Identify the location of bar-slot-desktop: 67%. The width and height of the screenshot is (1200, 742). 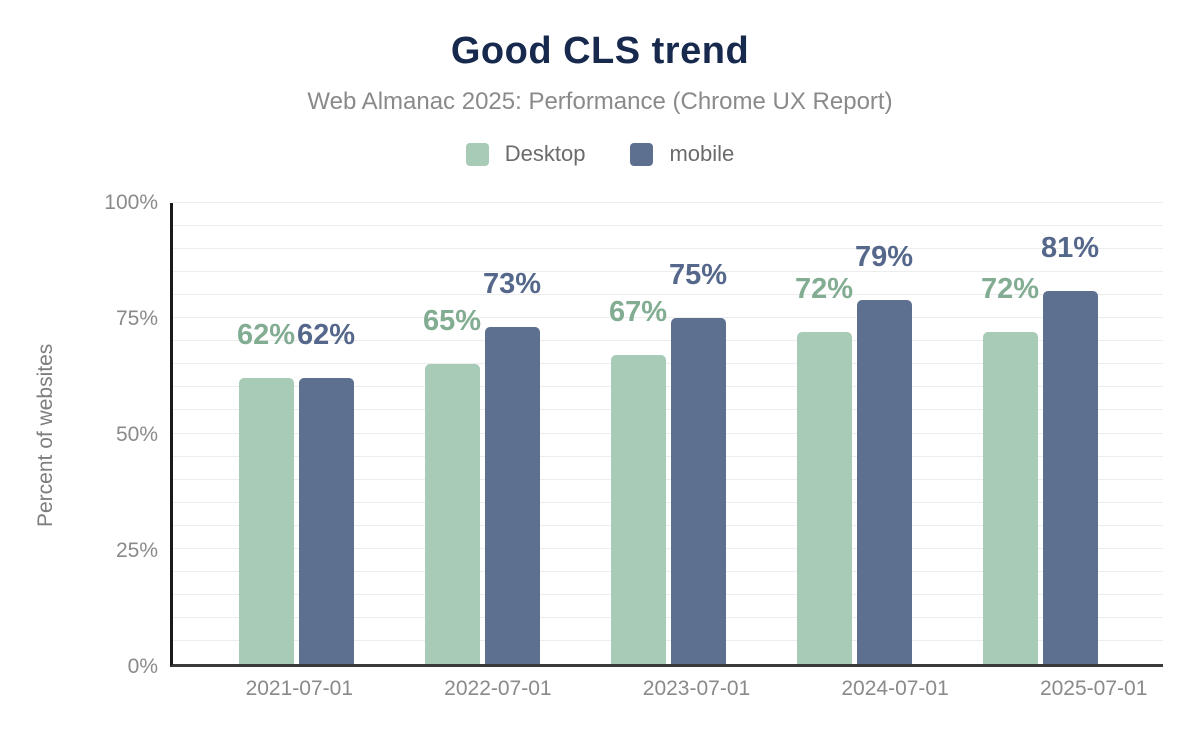
(638, 433).